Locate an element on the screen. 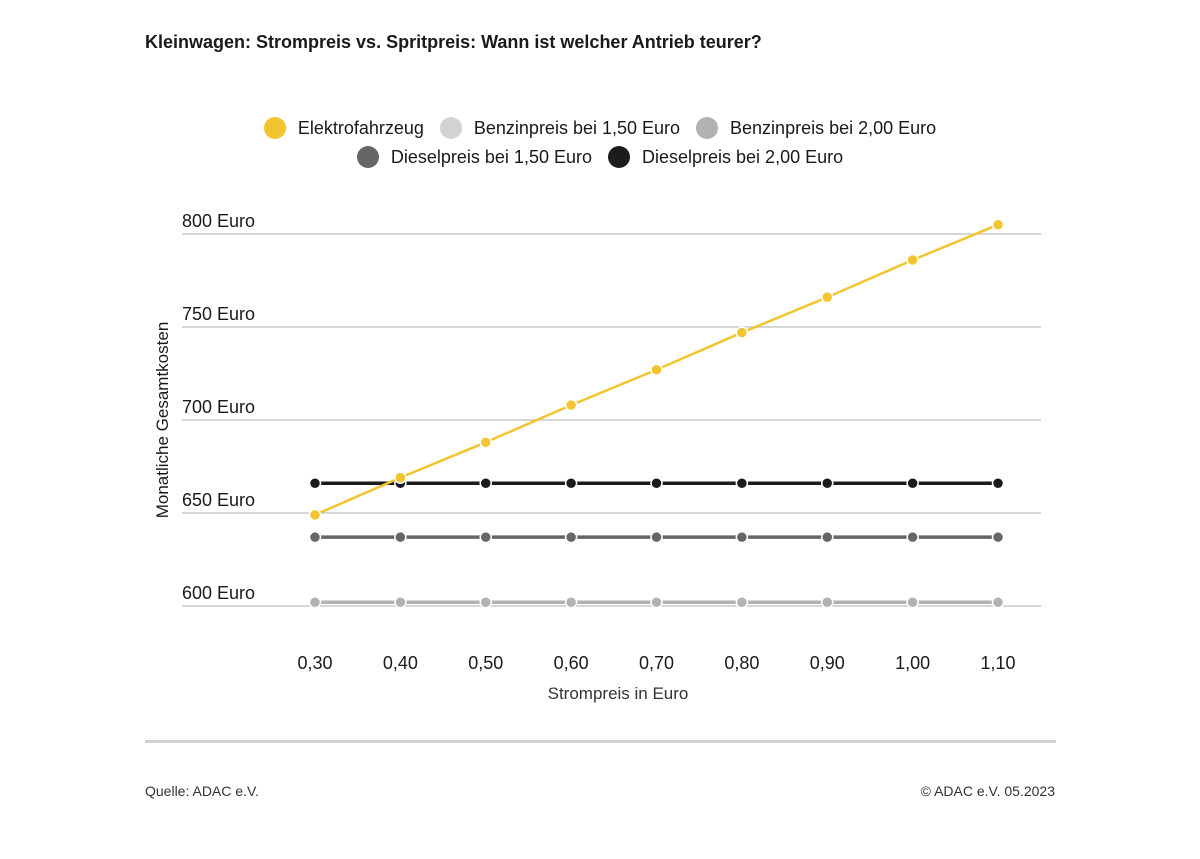  legend-item-elektrofahrzeug: Elektrofahrzeug is located at coordinates (343, 128).